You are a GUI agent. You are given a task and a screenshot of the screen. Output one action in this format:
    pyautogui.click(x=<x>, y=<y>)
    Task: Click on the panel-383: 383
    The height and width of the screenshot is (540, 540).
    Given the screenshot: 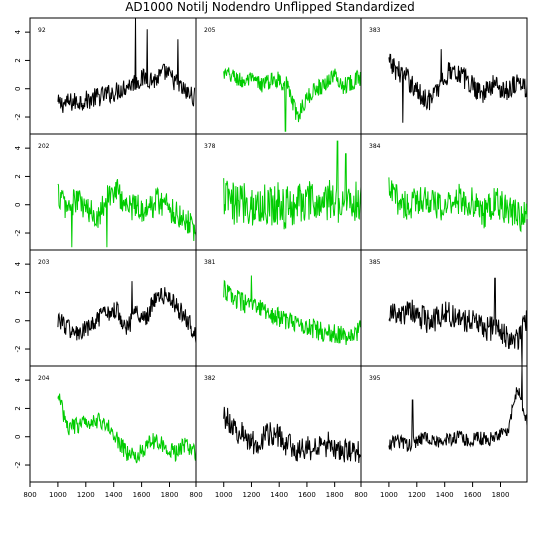 What is the action you would take?
    pyautogui.click(x=444, y=76)
    